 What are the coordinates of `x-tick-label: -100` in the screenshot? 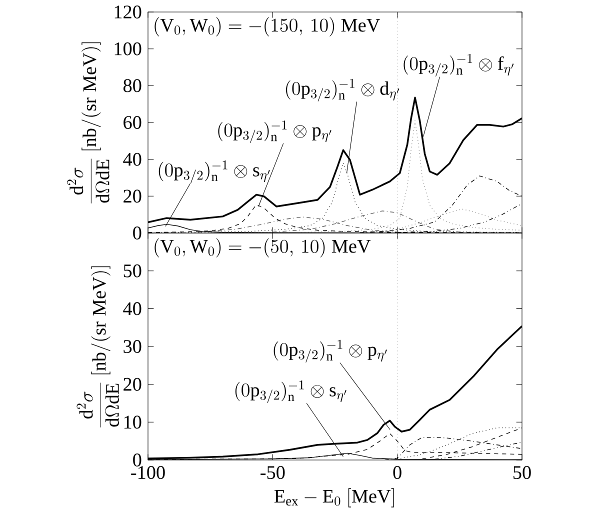 It's located at (148, 472).